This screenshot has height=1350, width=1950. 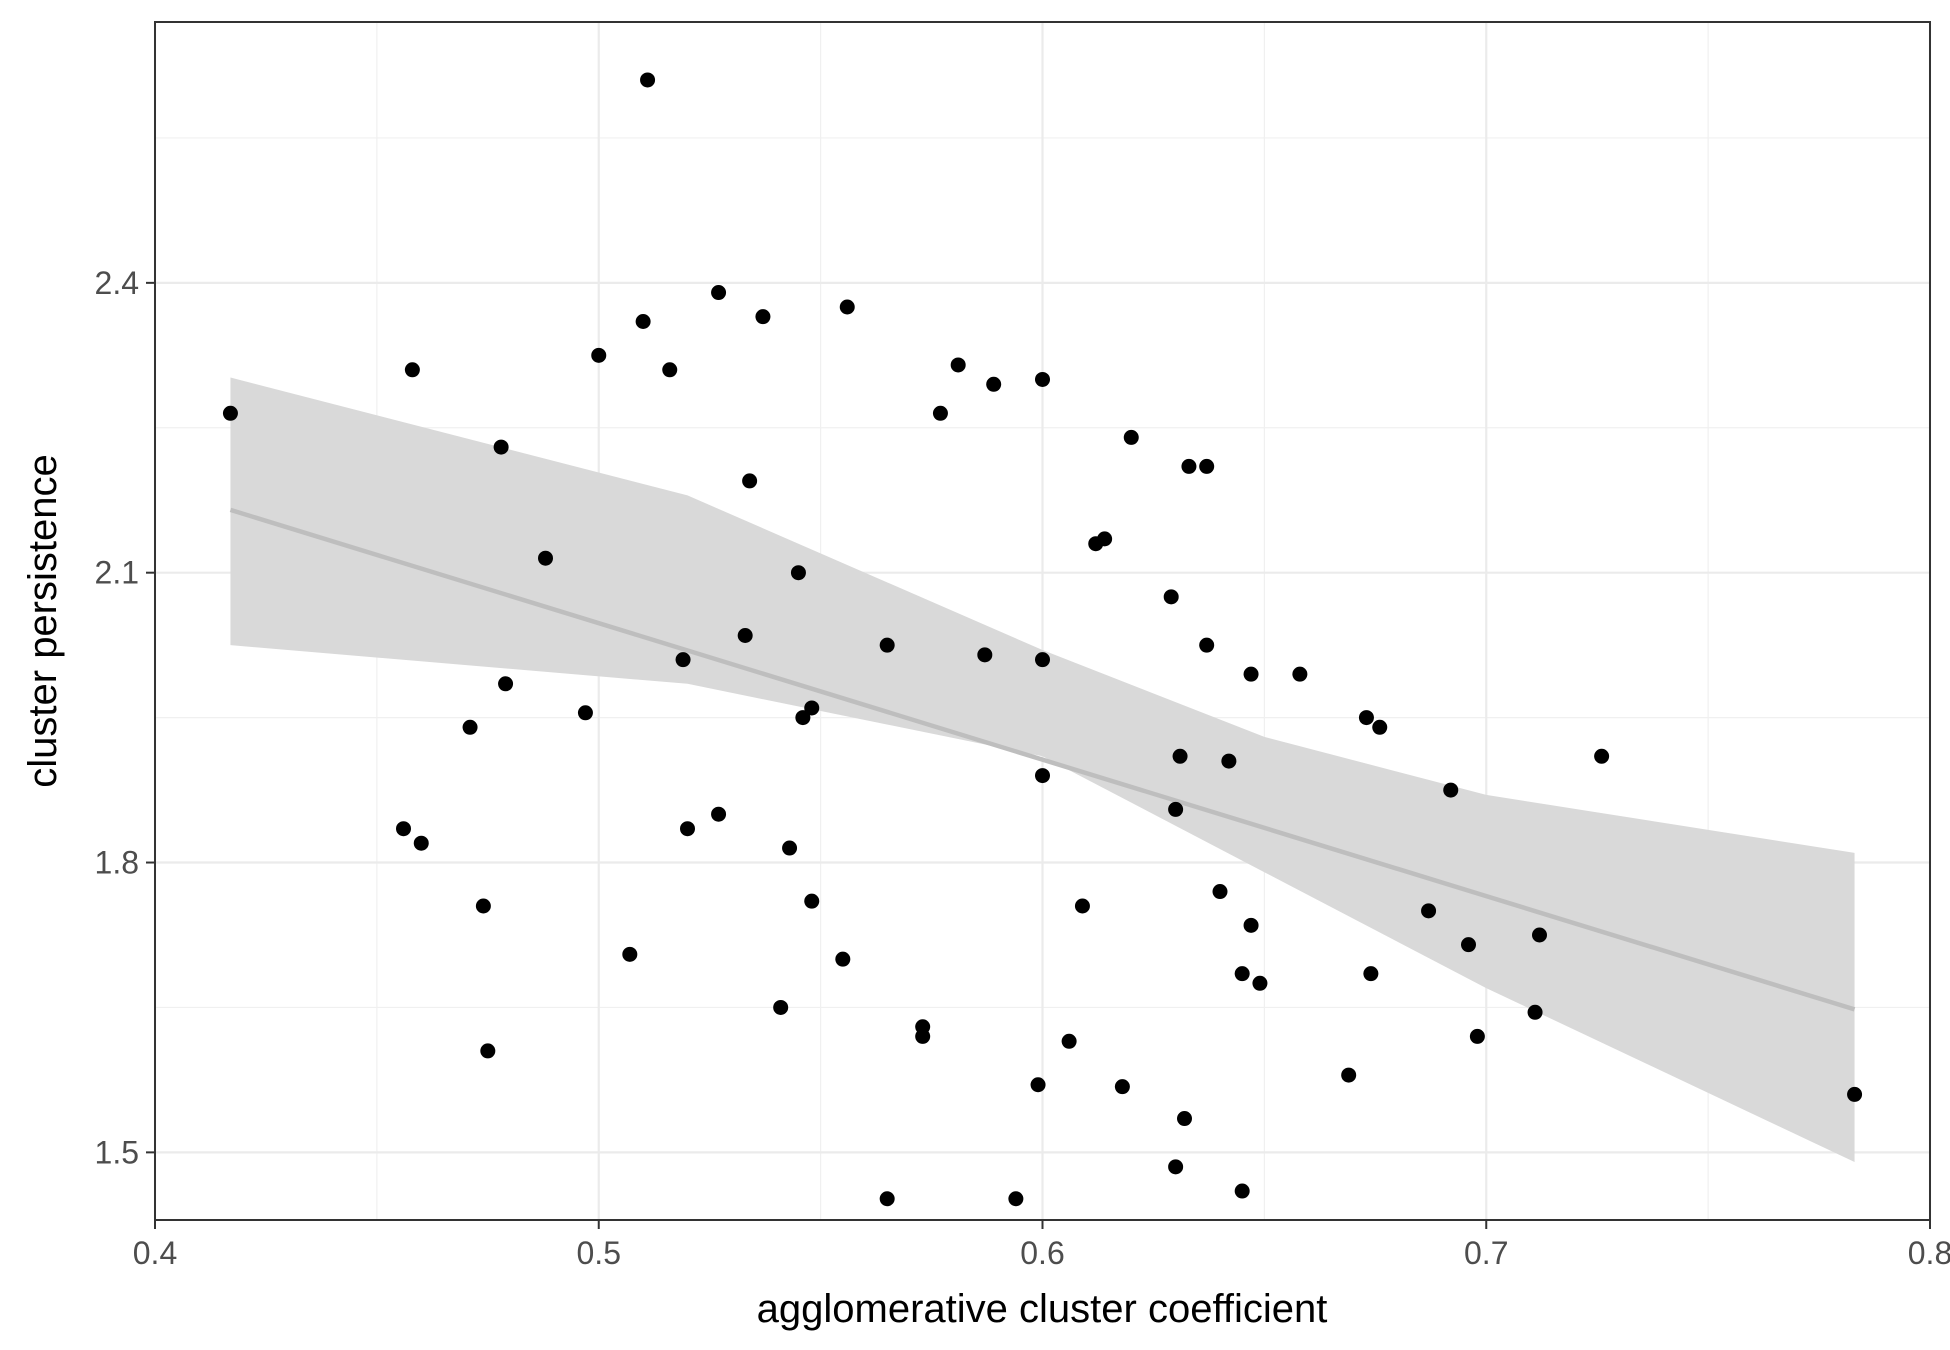 I want to click on x-axis-ticks: 0.4 0.5 0.6 0.7 0.8, so click(x=1041, y=1245).